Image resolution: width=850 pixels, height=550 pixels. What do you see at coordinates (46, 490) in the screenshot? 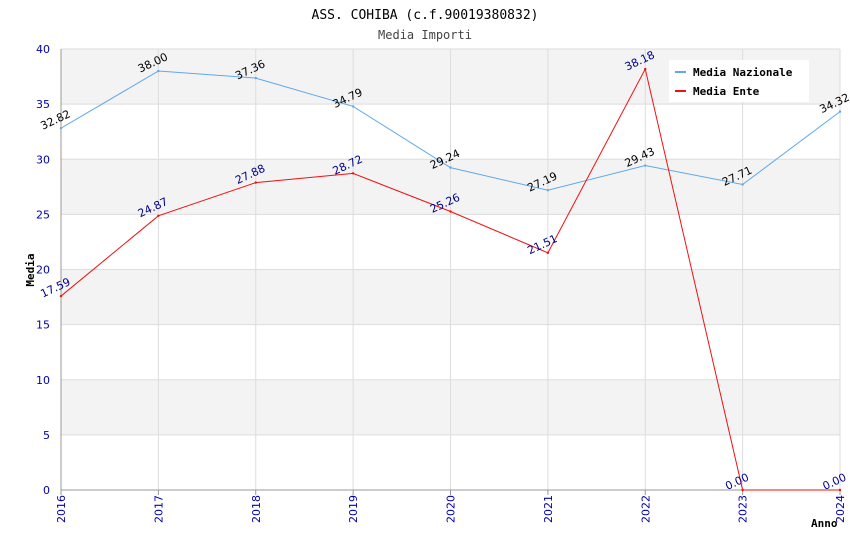
I see `y-tick-label: 0` at bounding box center [46, 490].